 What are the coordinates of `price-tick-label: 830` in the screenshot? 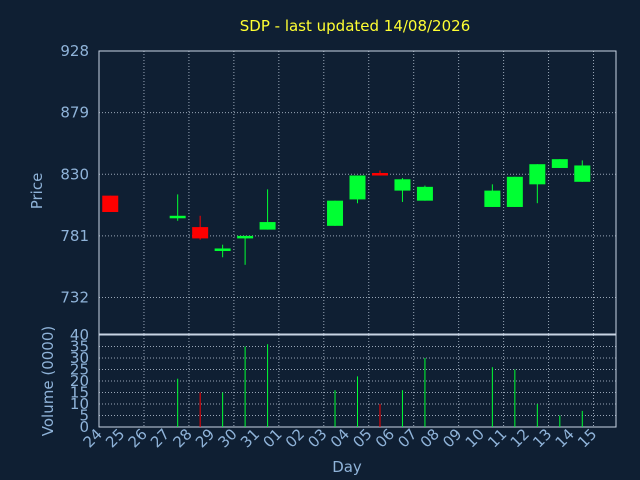 It's located at (74, 174).